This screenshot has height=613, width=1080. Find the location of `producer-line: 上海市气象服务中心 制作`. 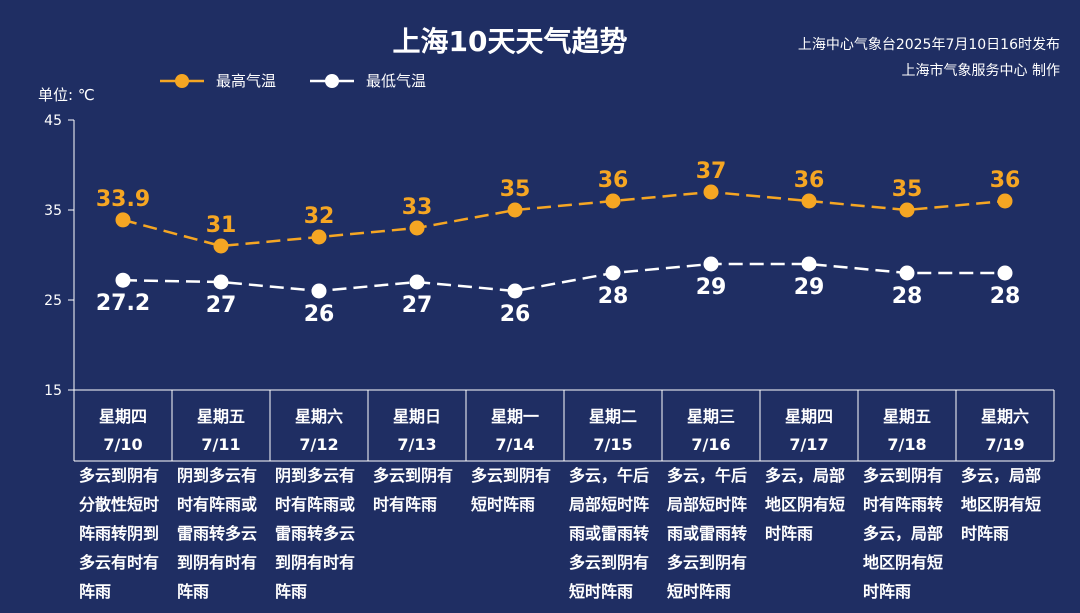

producer-line: 上海市气象服务中心 制作 is located at coordinates (980, 71).